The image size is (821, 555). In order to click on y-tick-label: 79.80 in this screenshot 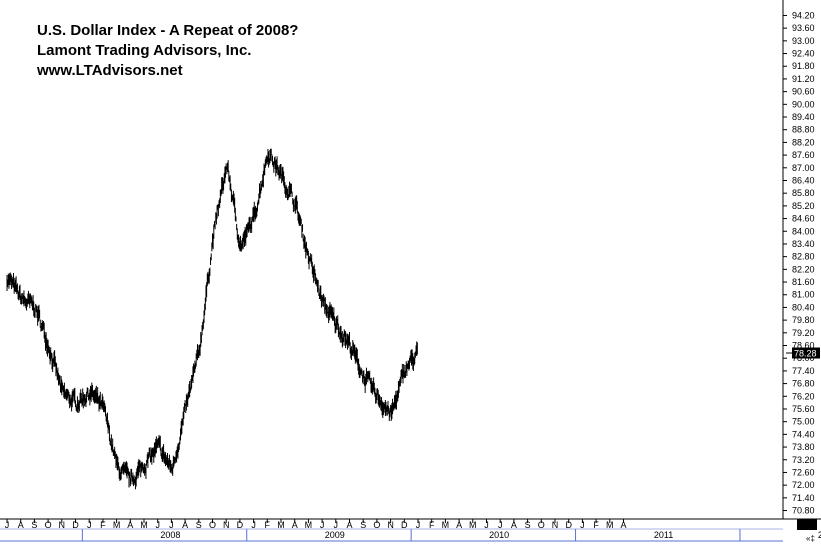, I will do `click(803, 320)`.